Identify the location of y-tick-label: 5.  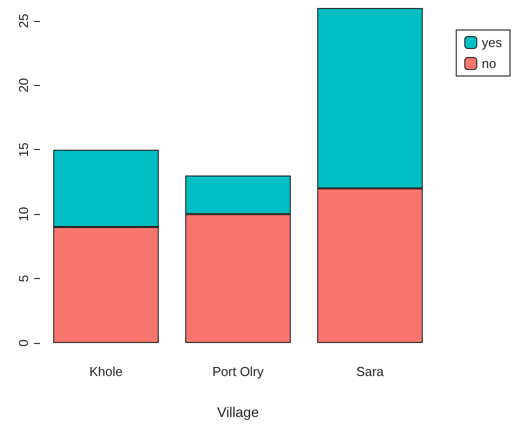
(23, 278).